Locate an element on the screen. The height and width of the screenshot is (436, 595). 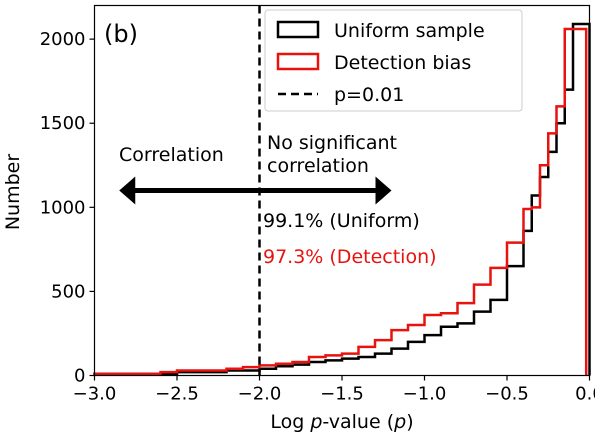
annotation-uniform-percent: 99.1% (Uniform) is located at coordinates (341, 221).